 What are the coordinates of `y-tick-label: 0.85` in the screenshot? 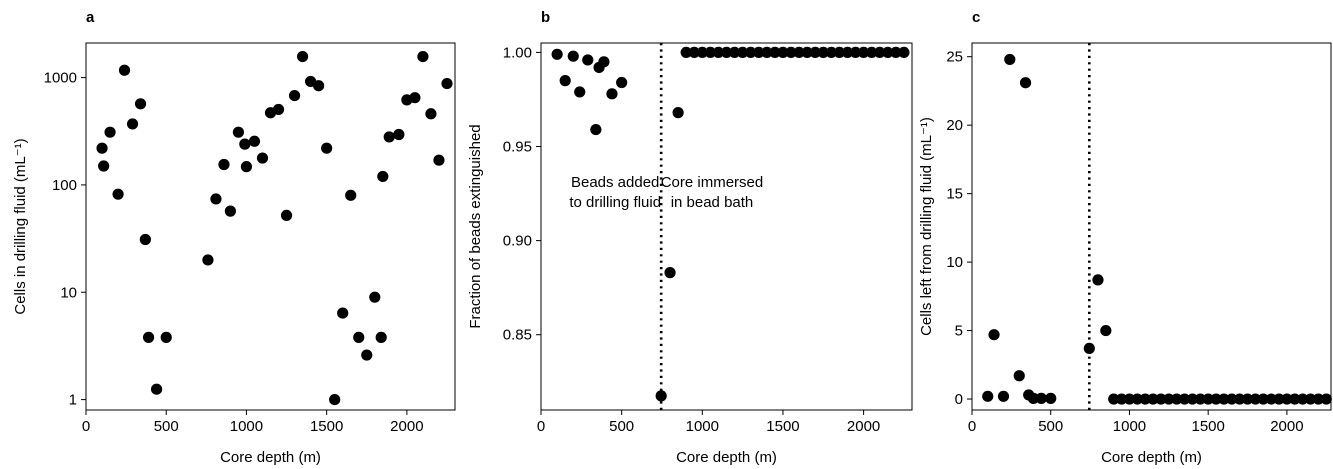 It's located at (517, 335).